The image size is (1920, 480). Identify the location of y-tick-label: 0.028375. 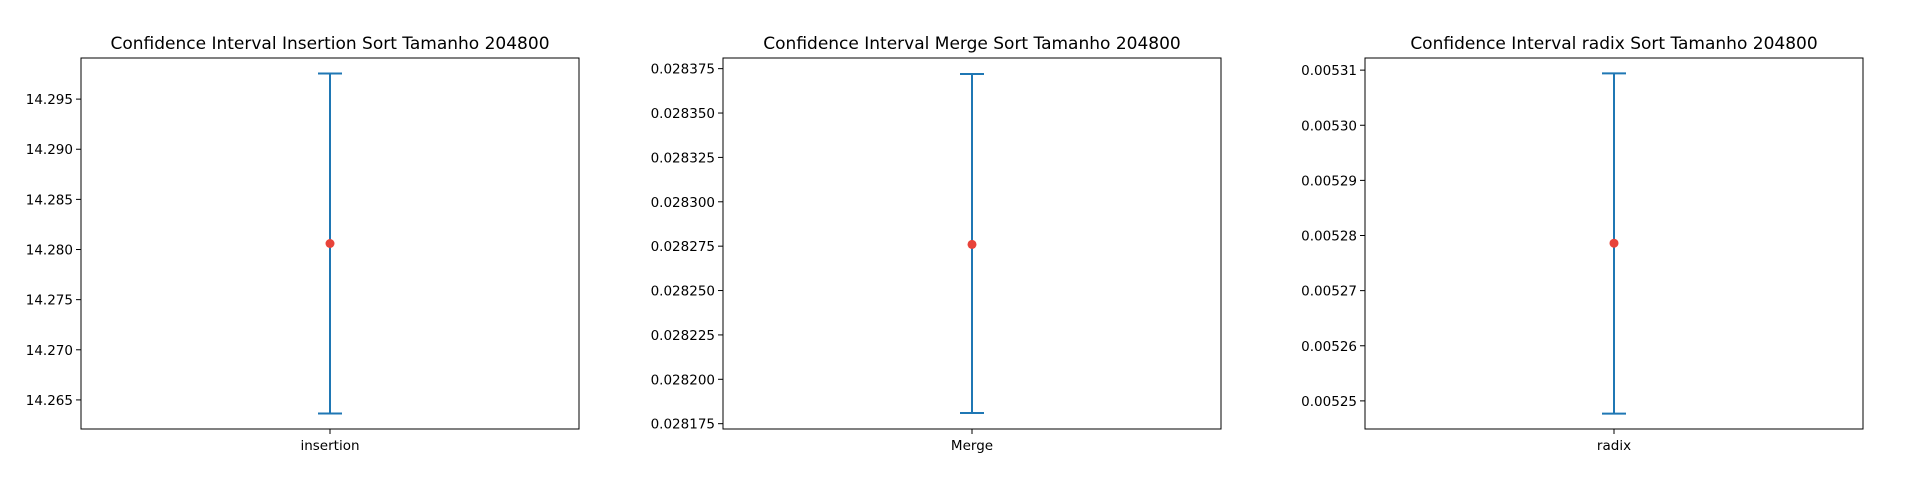
(683, 70).